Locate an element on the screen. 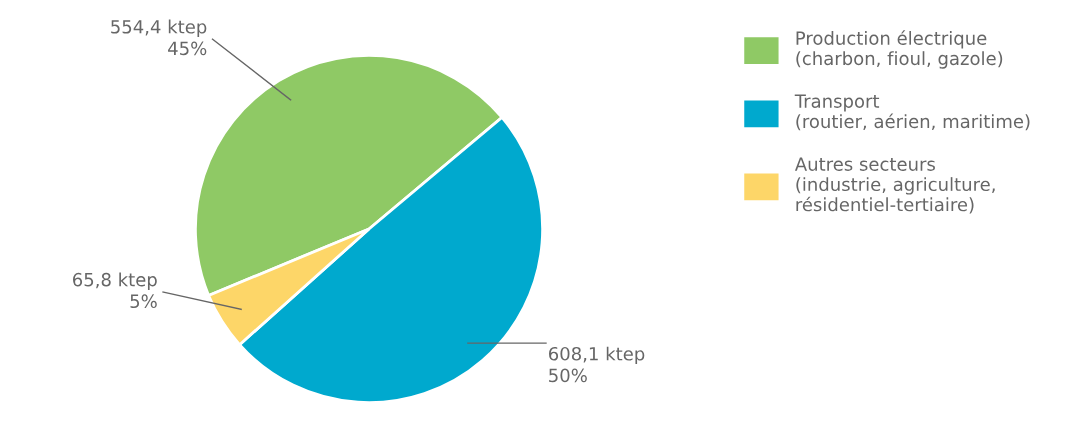 The image size is (1070, 443). legend-label: Transport (routier, aérien, maritime) is located at coordinates (912, 112).